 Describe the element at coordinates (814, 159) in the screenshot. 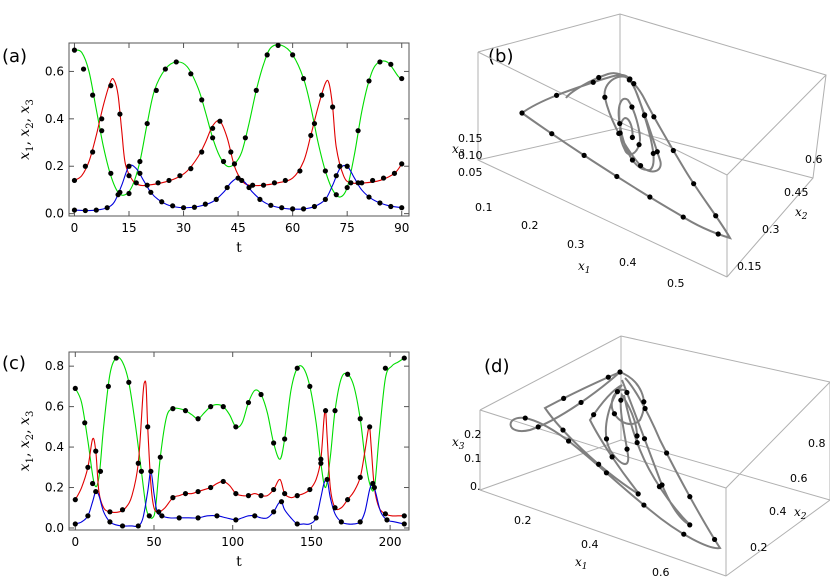

I see `x2-tick-b-0.6: 0.6` at that location.